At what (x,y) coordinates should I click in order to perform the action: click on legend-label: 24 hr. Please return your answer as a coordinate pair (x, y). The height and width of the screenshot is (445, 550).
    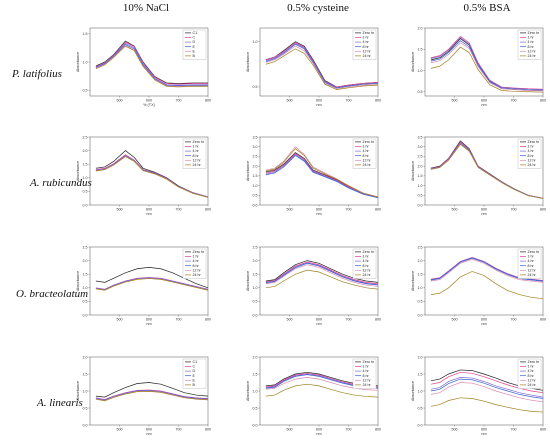
    Looking at the image, I should click on (367, 56).